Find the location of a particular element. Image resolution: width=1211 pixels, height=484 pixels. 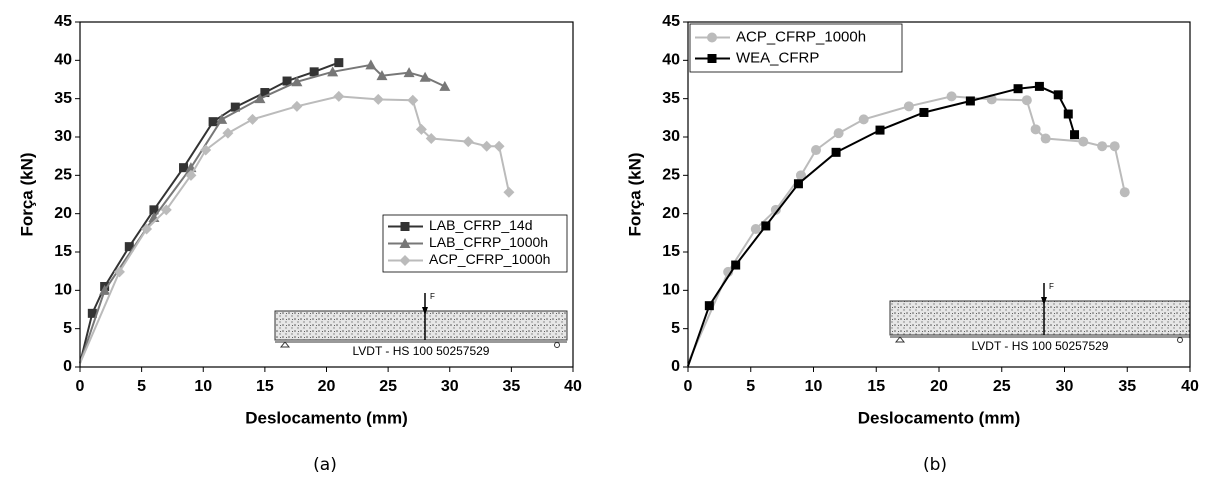

y-tick-label: 10 is located at coordinates (671, 290).